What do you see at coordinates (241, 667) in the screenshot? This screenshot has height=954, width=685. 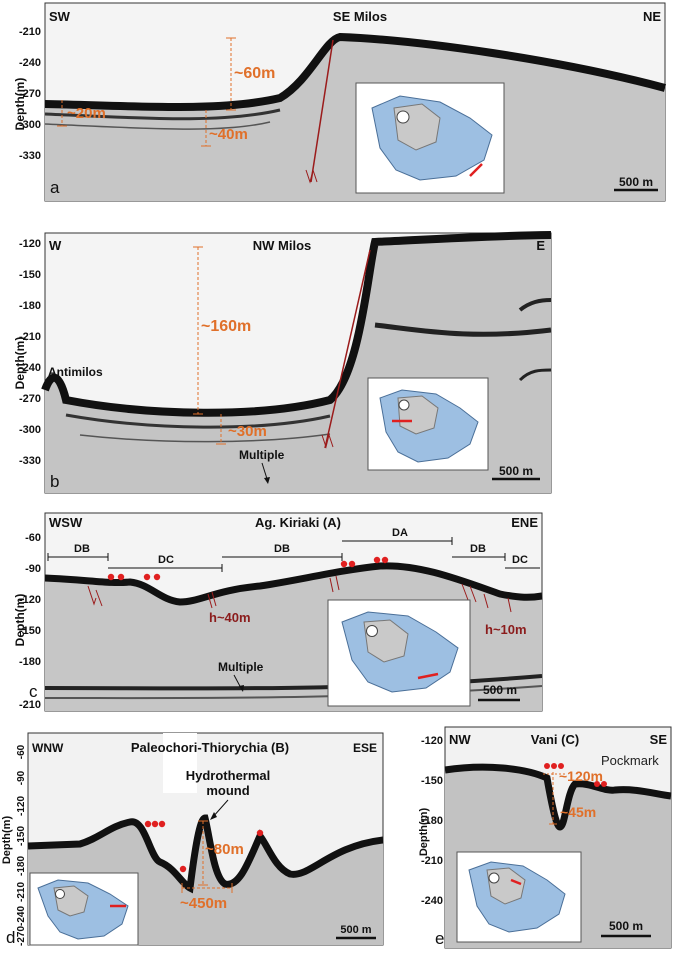 I see `multiple-label: Multiple` at bounding box center [241, 667].